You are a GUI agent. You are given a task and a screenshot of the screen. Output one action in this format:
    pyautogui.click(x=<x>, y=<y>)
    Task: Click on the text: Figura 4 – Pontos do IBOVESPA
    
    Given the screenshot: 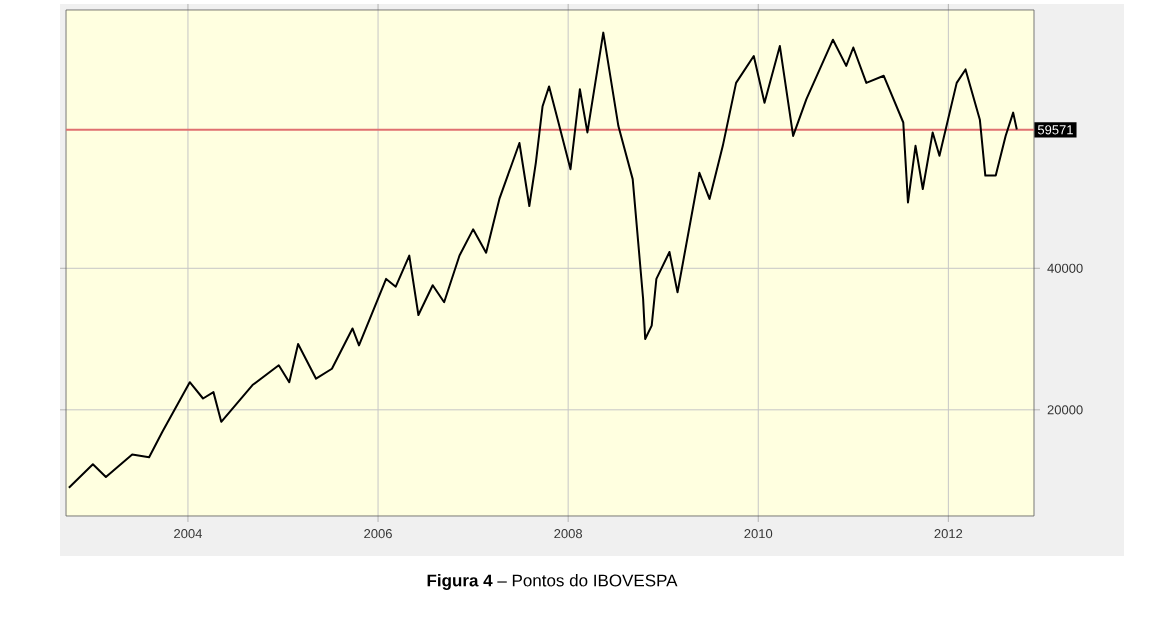 What is the action you would take?
    pyautogui.click(x=552, y=582)
    